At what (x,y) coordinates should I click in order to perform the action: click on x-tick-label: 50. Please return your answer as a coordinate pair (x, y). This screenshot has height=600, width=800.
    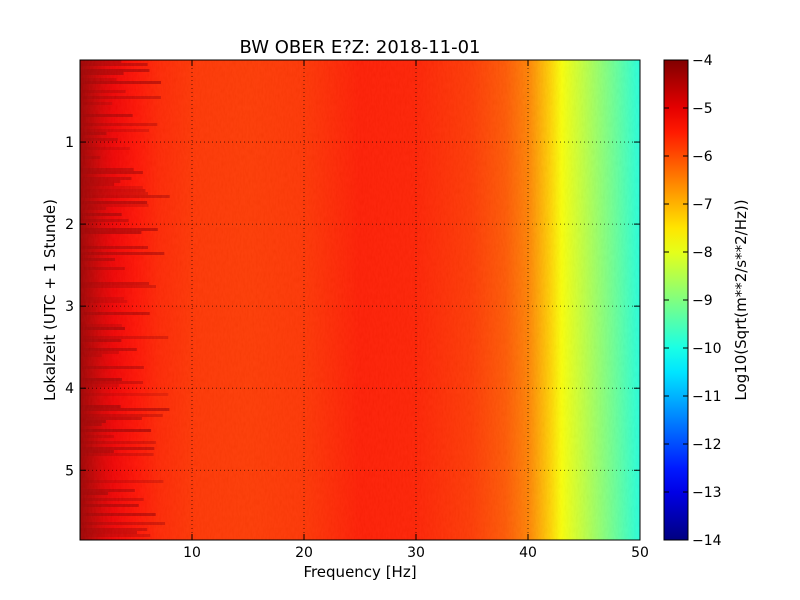
    Looking at the image, I should click on (640, 553).